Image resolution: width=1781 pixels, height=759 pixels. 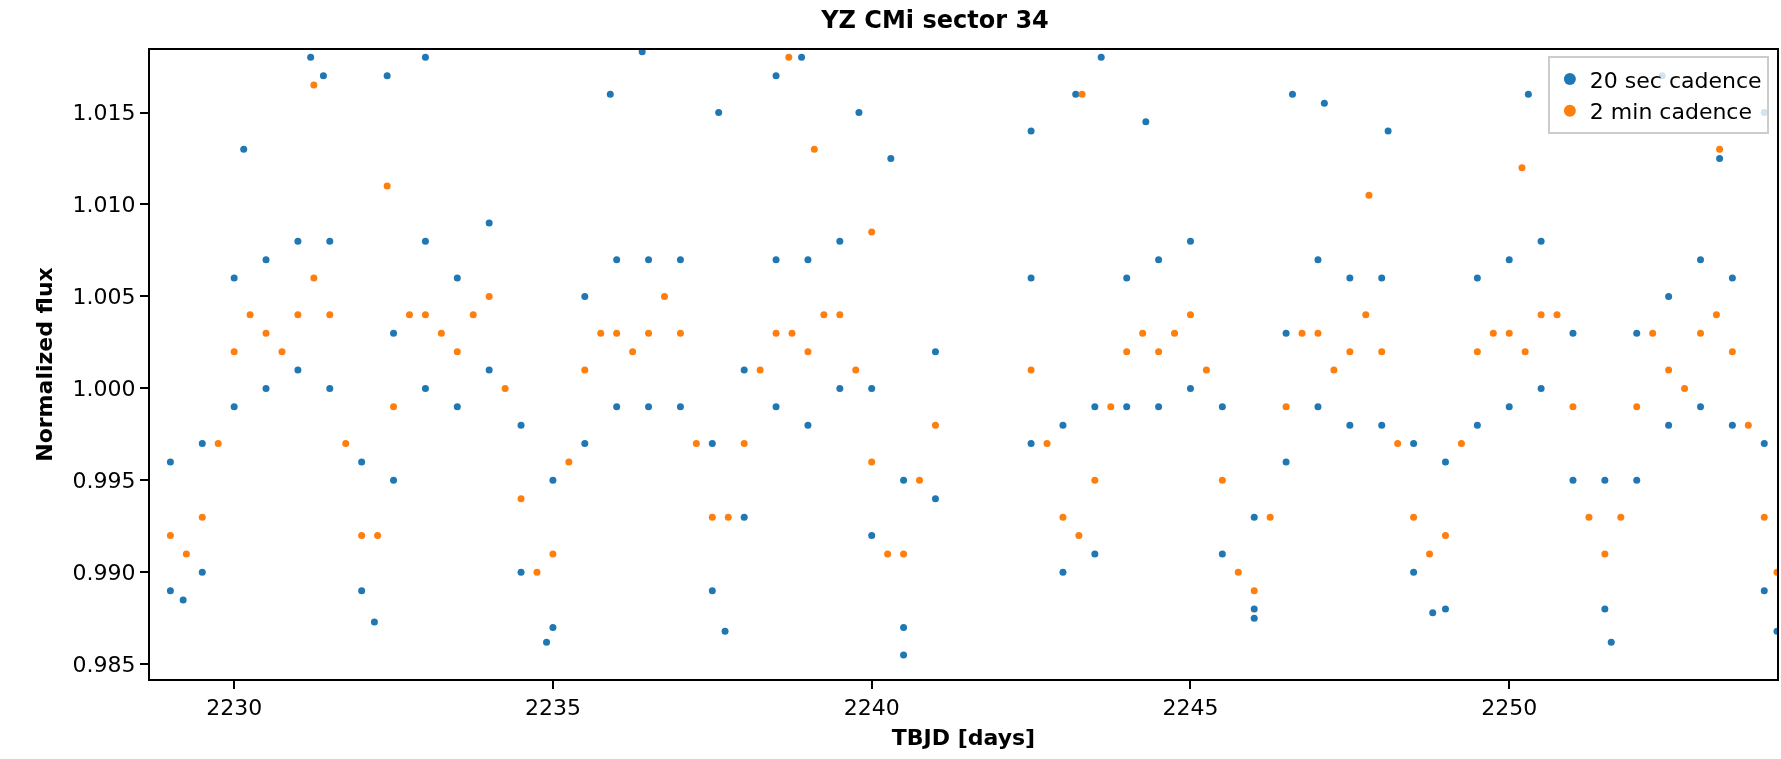 What do you see at coordinates (104, 664) in the screenshot?
I see `y-tick-label: 0.985` at bounding box center [104, 664].